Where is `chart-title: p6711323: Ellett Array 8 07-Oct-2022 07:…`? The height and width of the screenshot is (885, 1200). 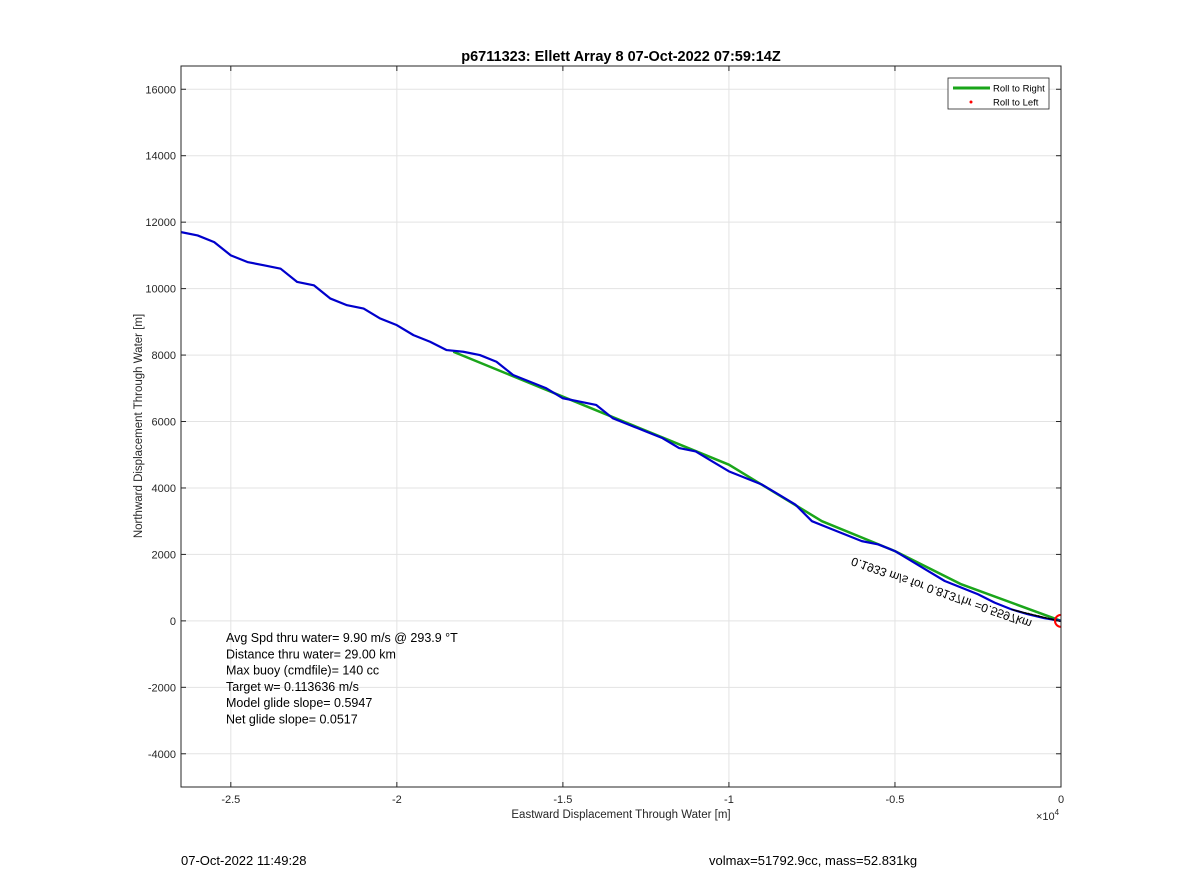
chart-title: p6711323: Ellett Array 8 07-Oct-2022 07:… is located at coordinates (621, 57).